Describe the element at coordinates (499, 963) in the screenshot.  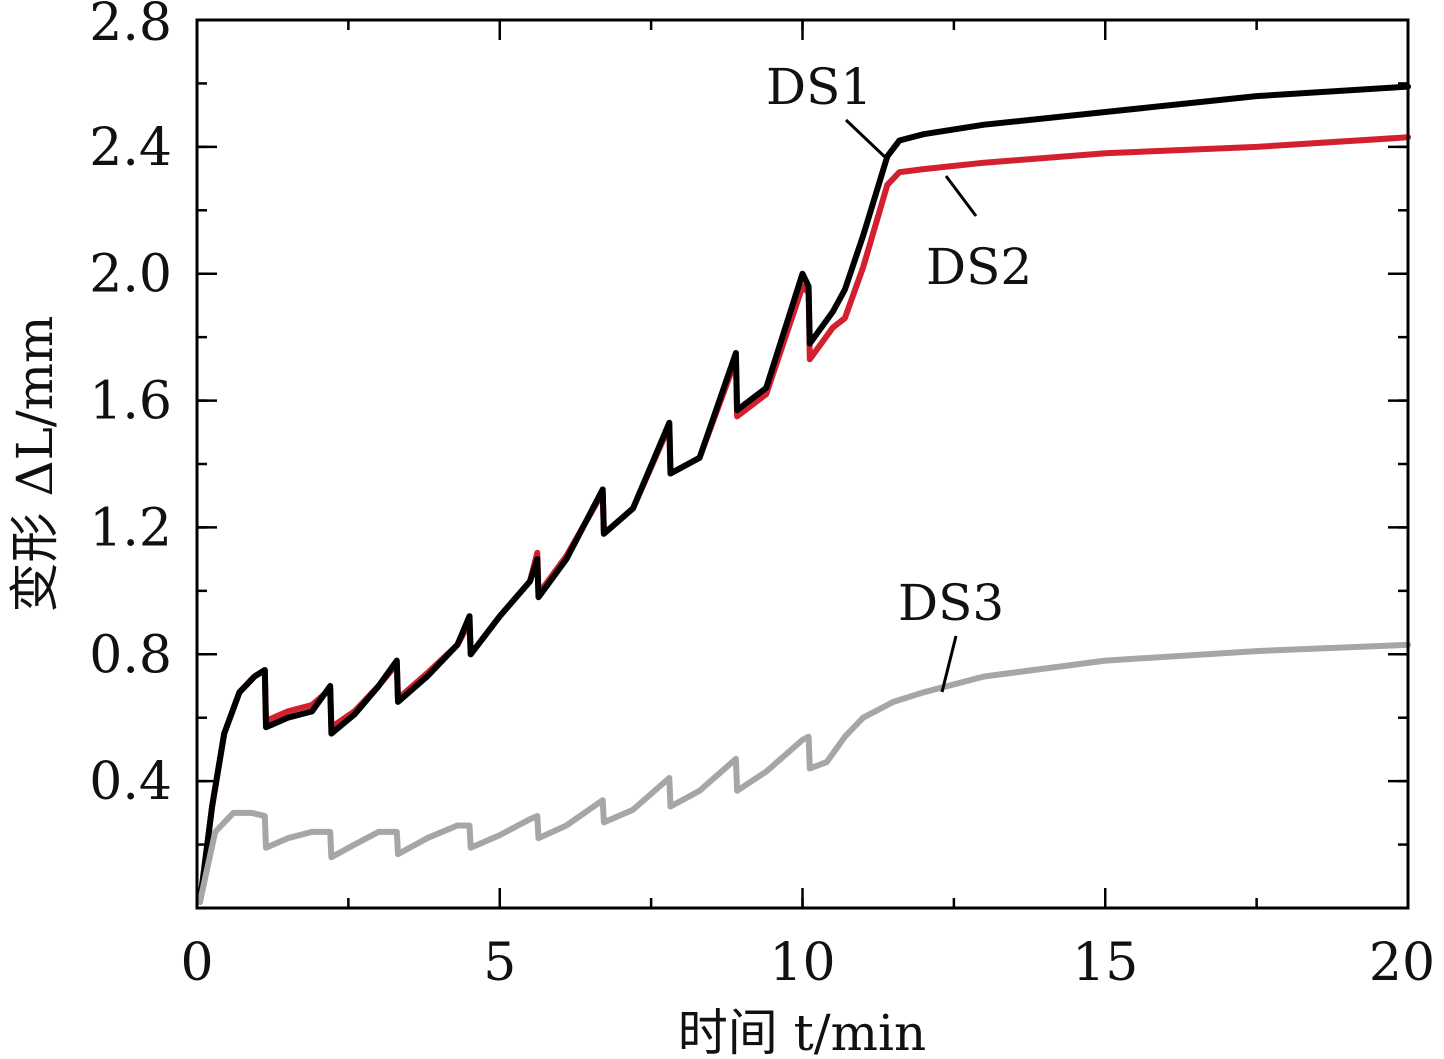
I see `x-tick-label: 5` at that location.